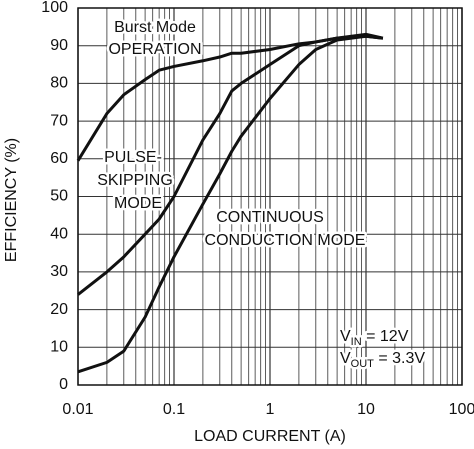  Describe the element at coordinates (133, 157) in the screenshot. I see `annotation: PULSE-` at that location.